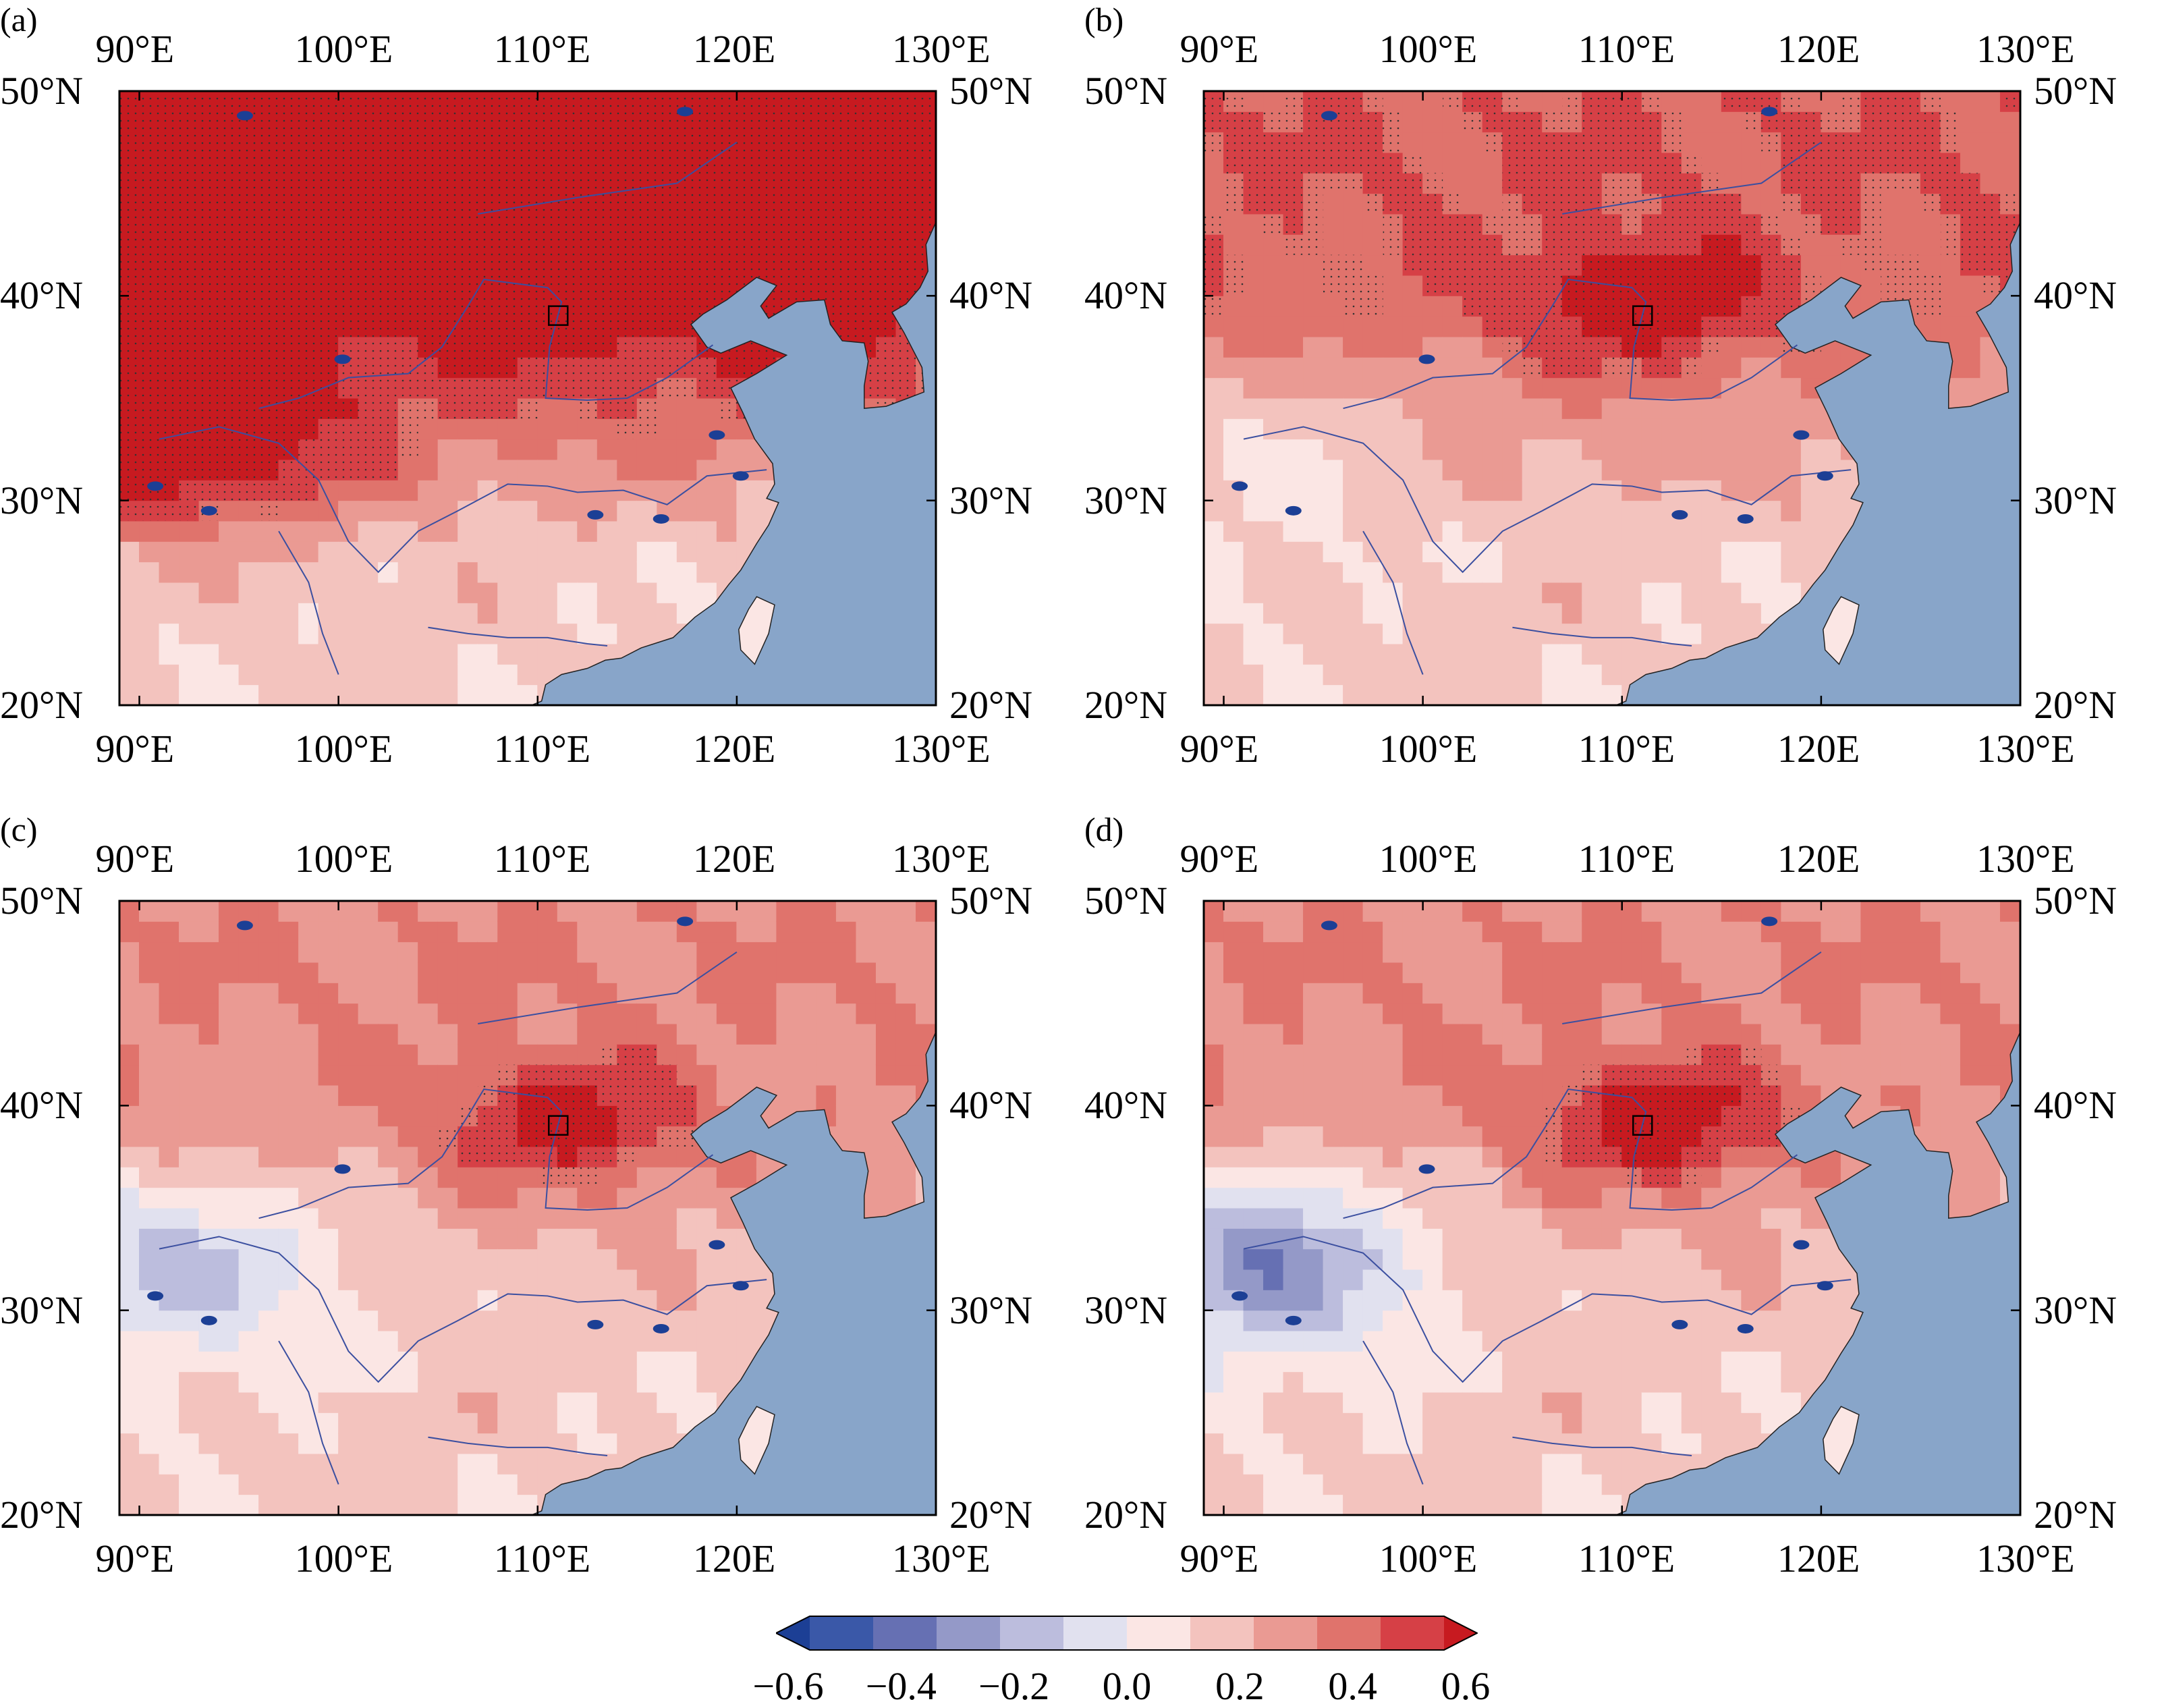 The width and height of the screenshot is (2164, 1708). I want to click on panel-label: (c), so click(19, 829).